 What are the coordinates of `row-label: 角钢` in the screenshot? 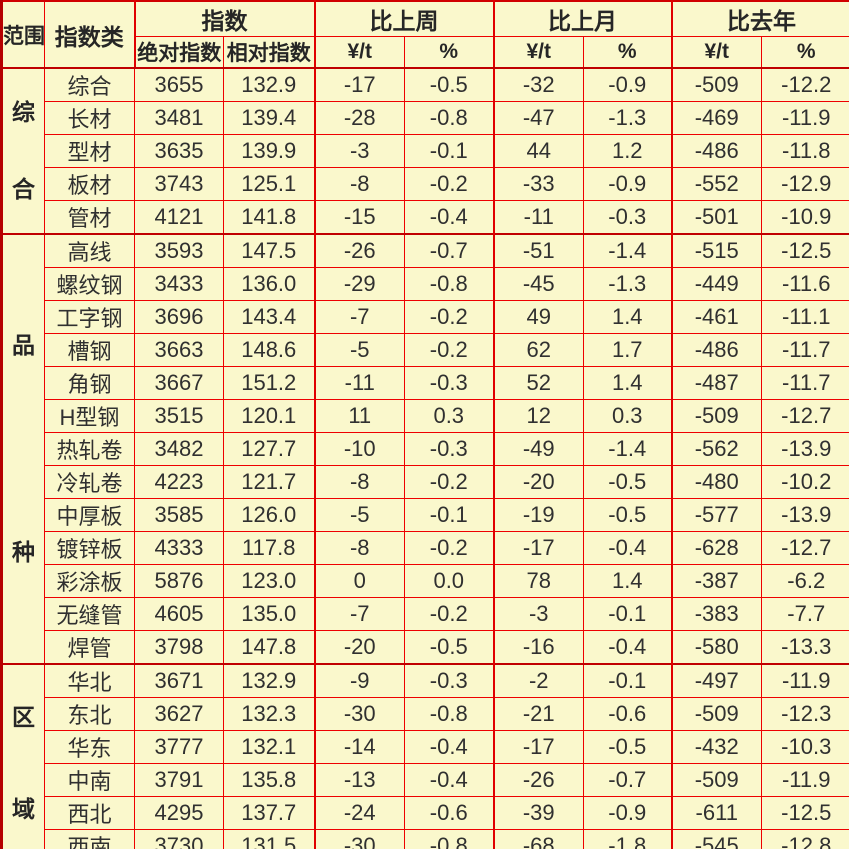 It's located at (89, 383).